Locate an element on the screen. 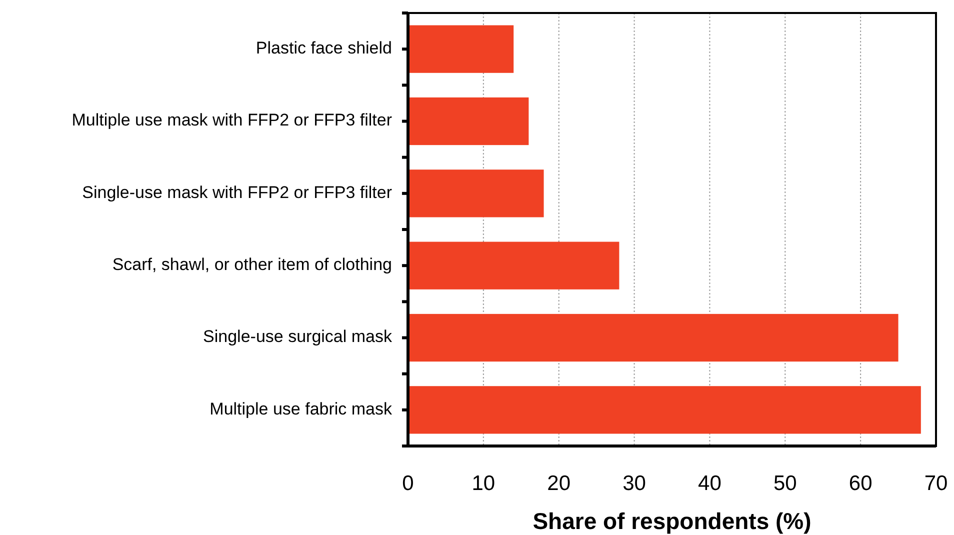 The image size is (954, 535). x-tick-label: 60 is located at coordinates (860, 483).